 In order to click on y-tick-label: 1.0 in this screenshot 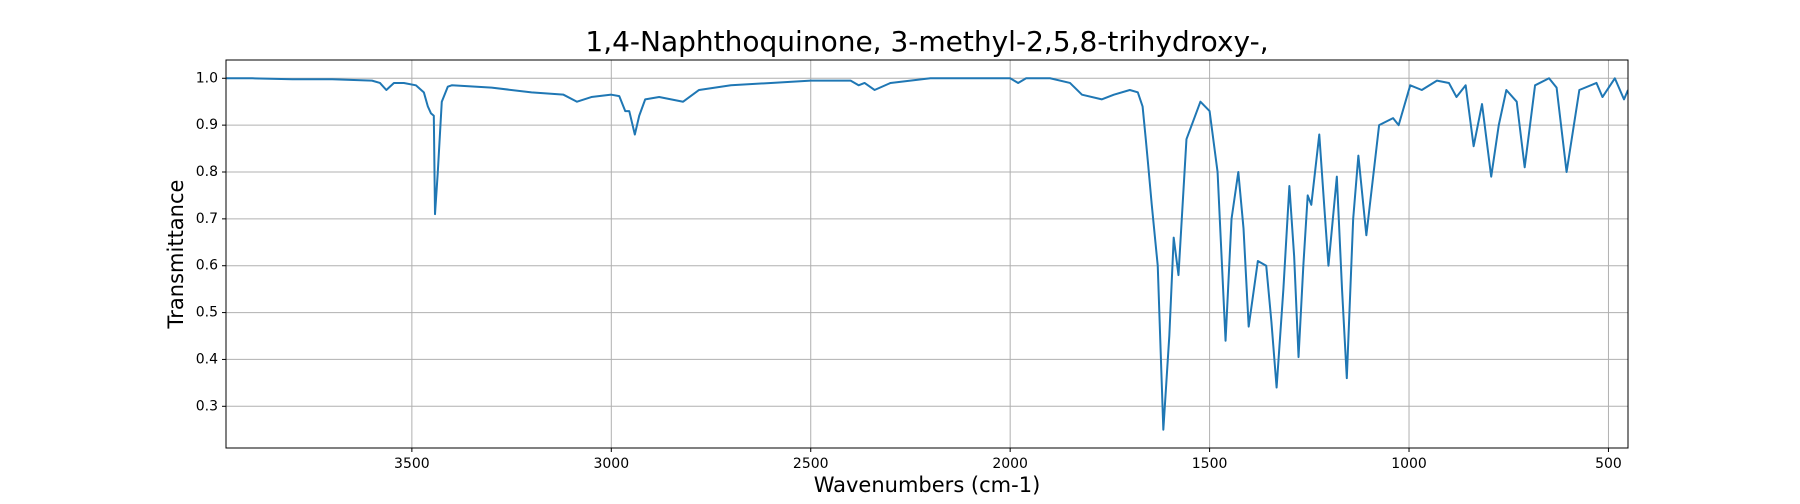, I will do `click(207, 78)`.